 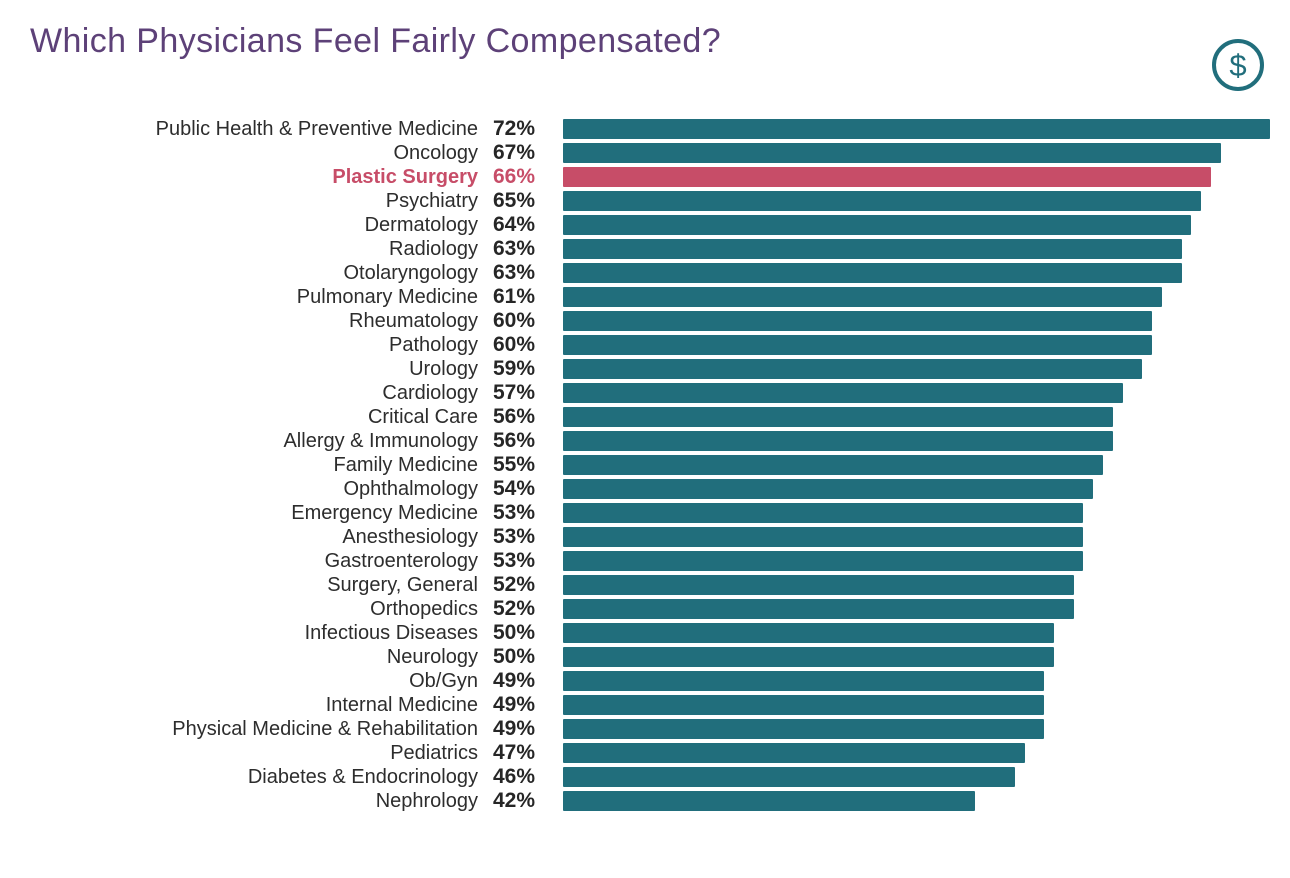 I want to click on category-label: Surgery, General, so click(x=402, y=585).